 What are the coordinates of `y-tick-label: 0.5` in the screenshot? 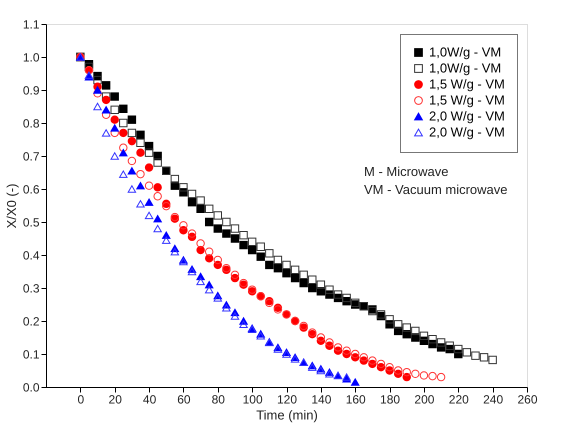 It's located at (31, 223).